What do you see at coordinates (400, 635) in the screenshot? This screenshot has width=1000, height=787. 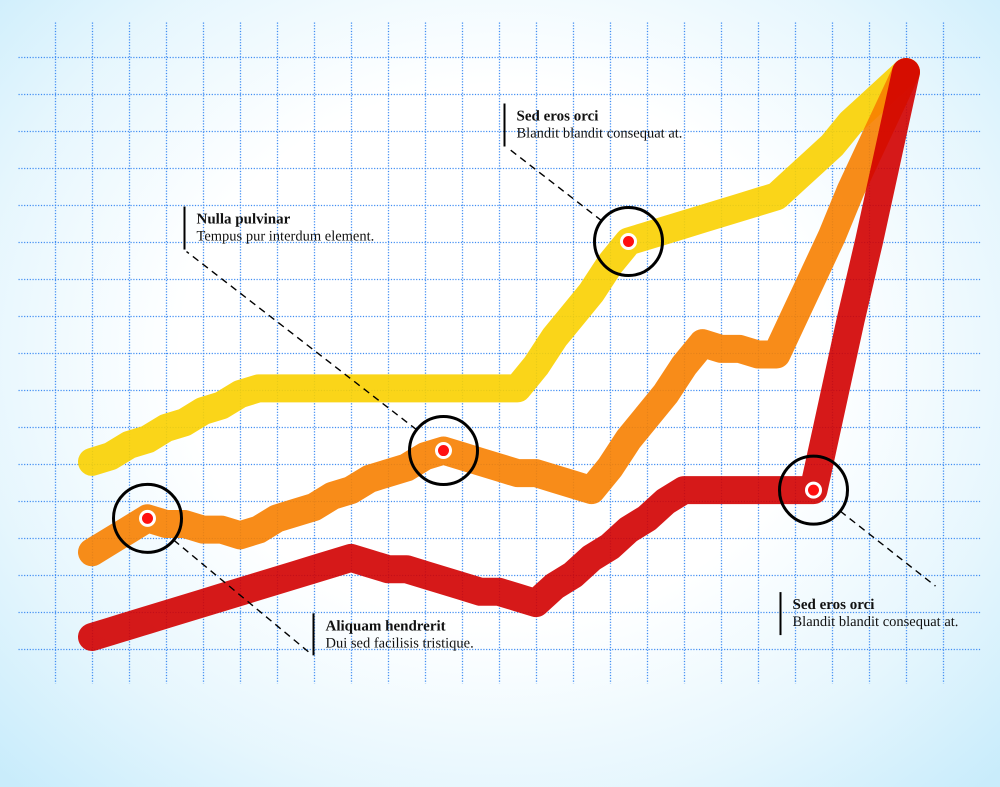 I see `text: Aliquam hendrerit Dui sed facilisis tristique.` at bounding box center [400, 635].